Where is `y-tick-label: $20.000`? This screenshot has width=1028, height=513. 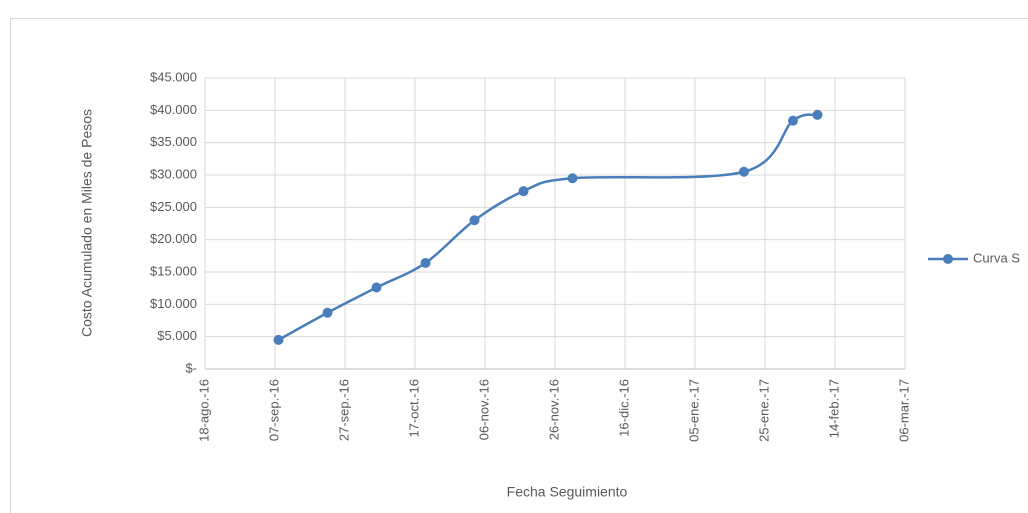
y-tick-label: $20.000 is located at coordinates (173, 238).